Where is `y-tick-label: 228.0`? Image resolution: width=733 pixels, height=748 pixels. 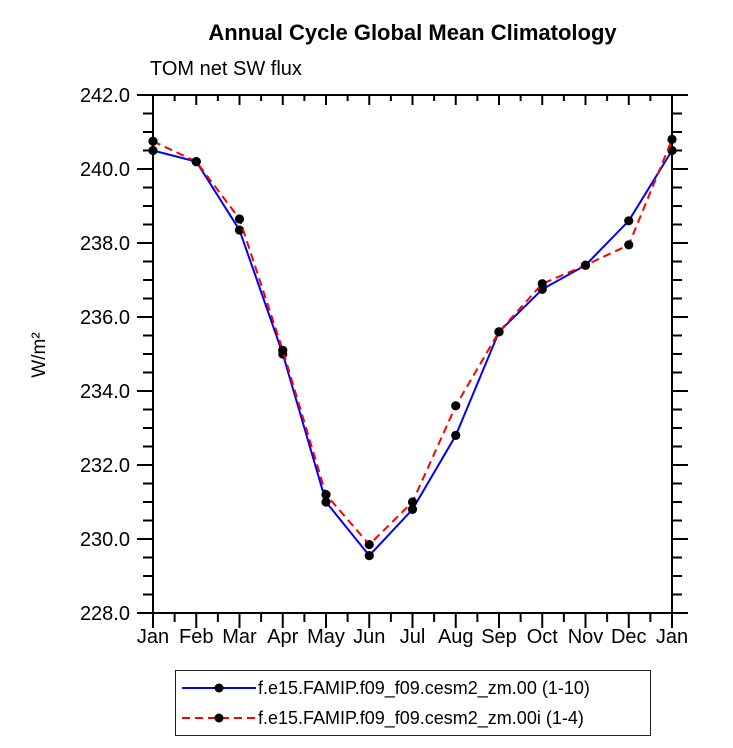
y-tick-label: 228.0 is located at coordinates (105, 614).